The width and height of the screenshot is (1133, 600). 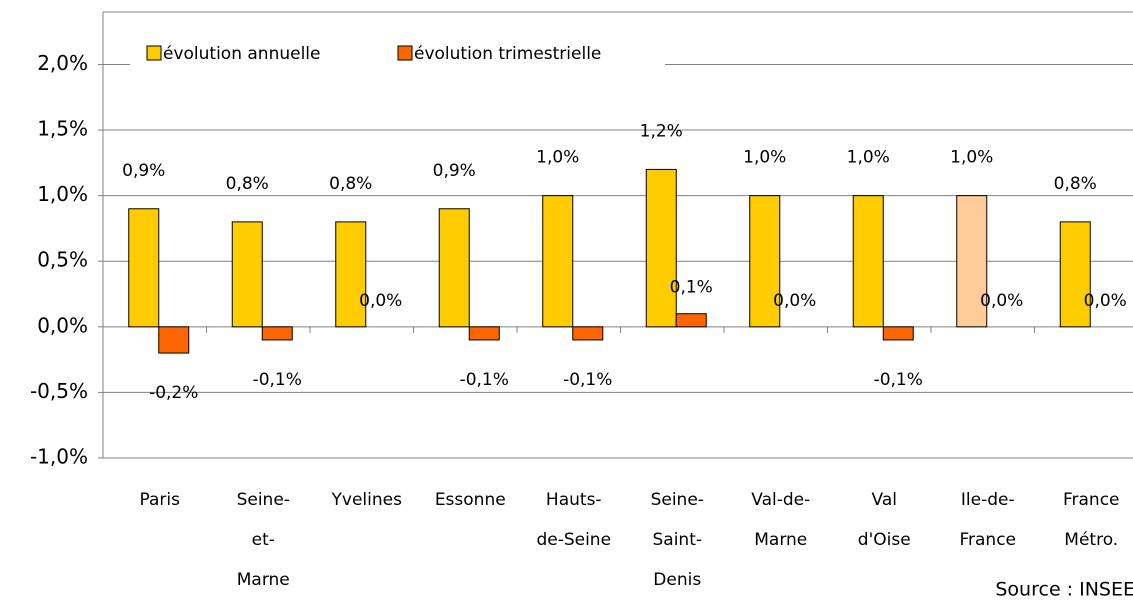 What do you see at coordinates (173, 393) in the screenshot?
I see `value-label: -0,2%` at bounding box center [173, 393].